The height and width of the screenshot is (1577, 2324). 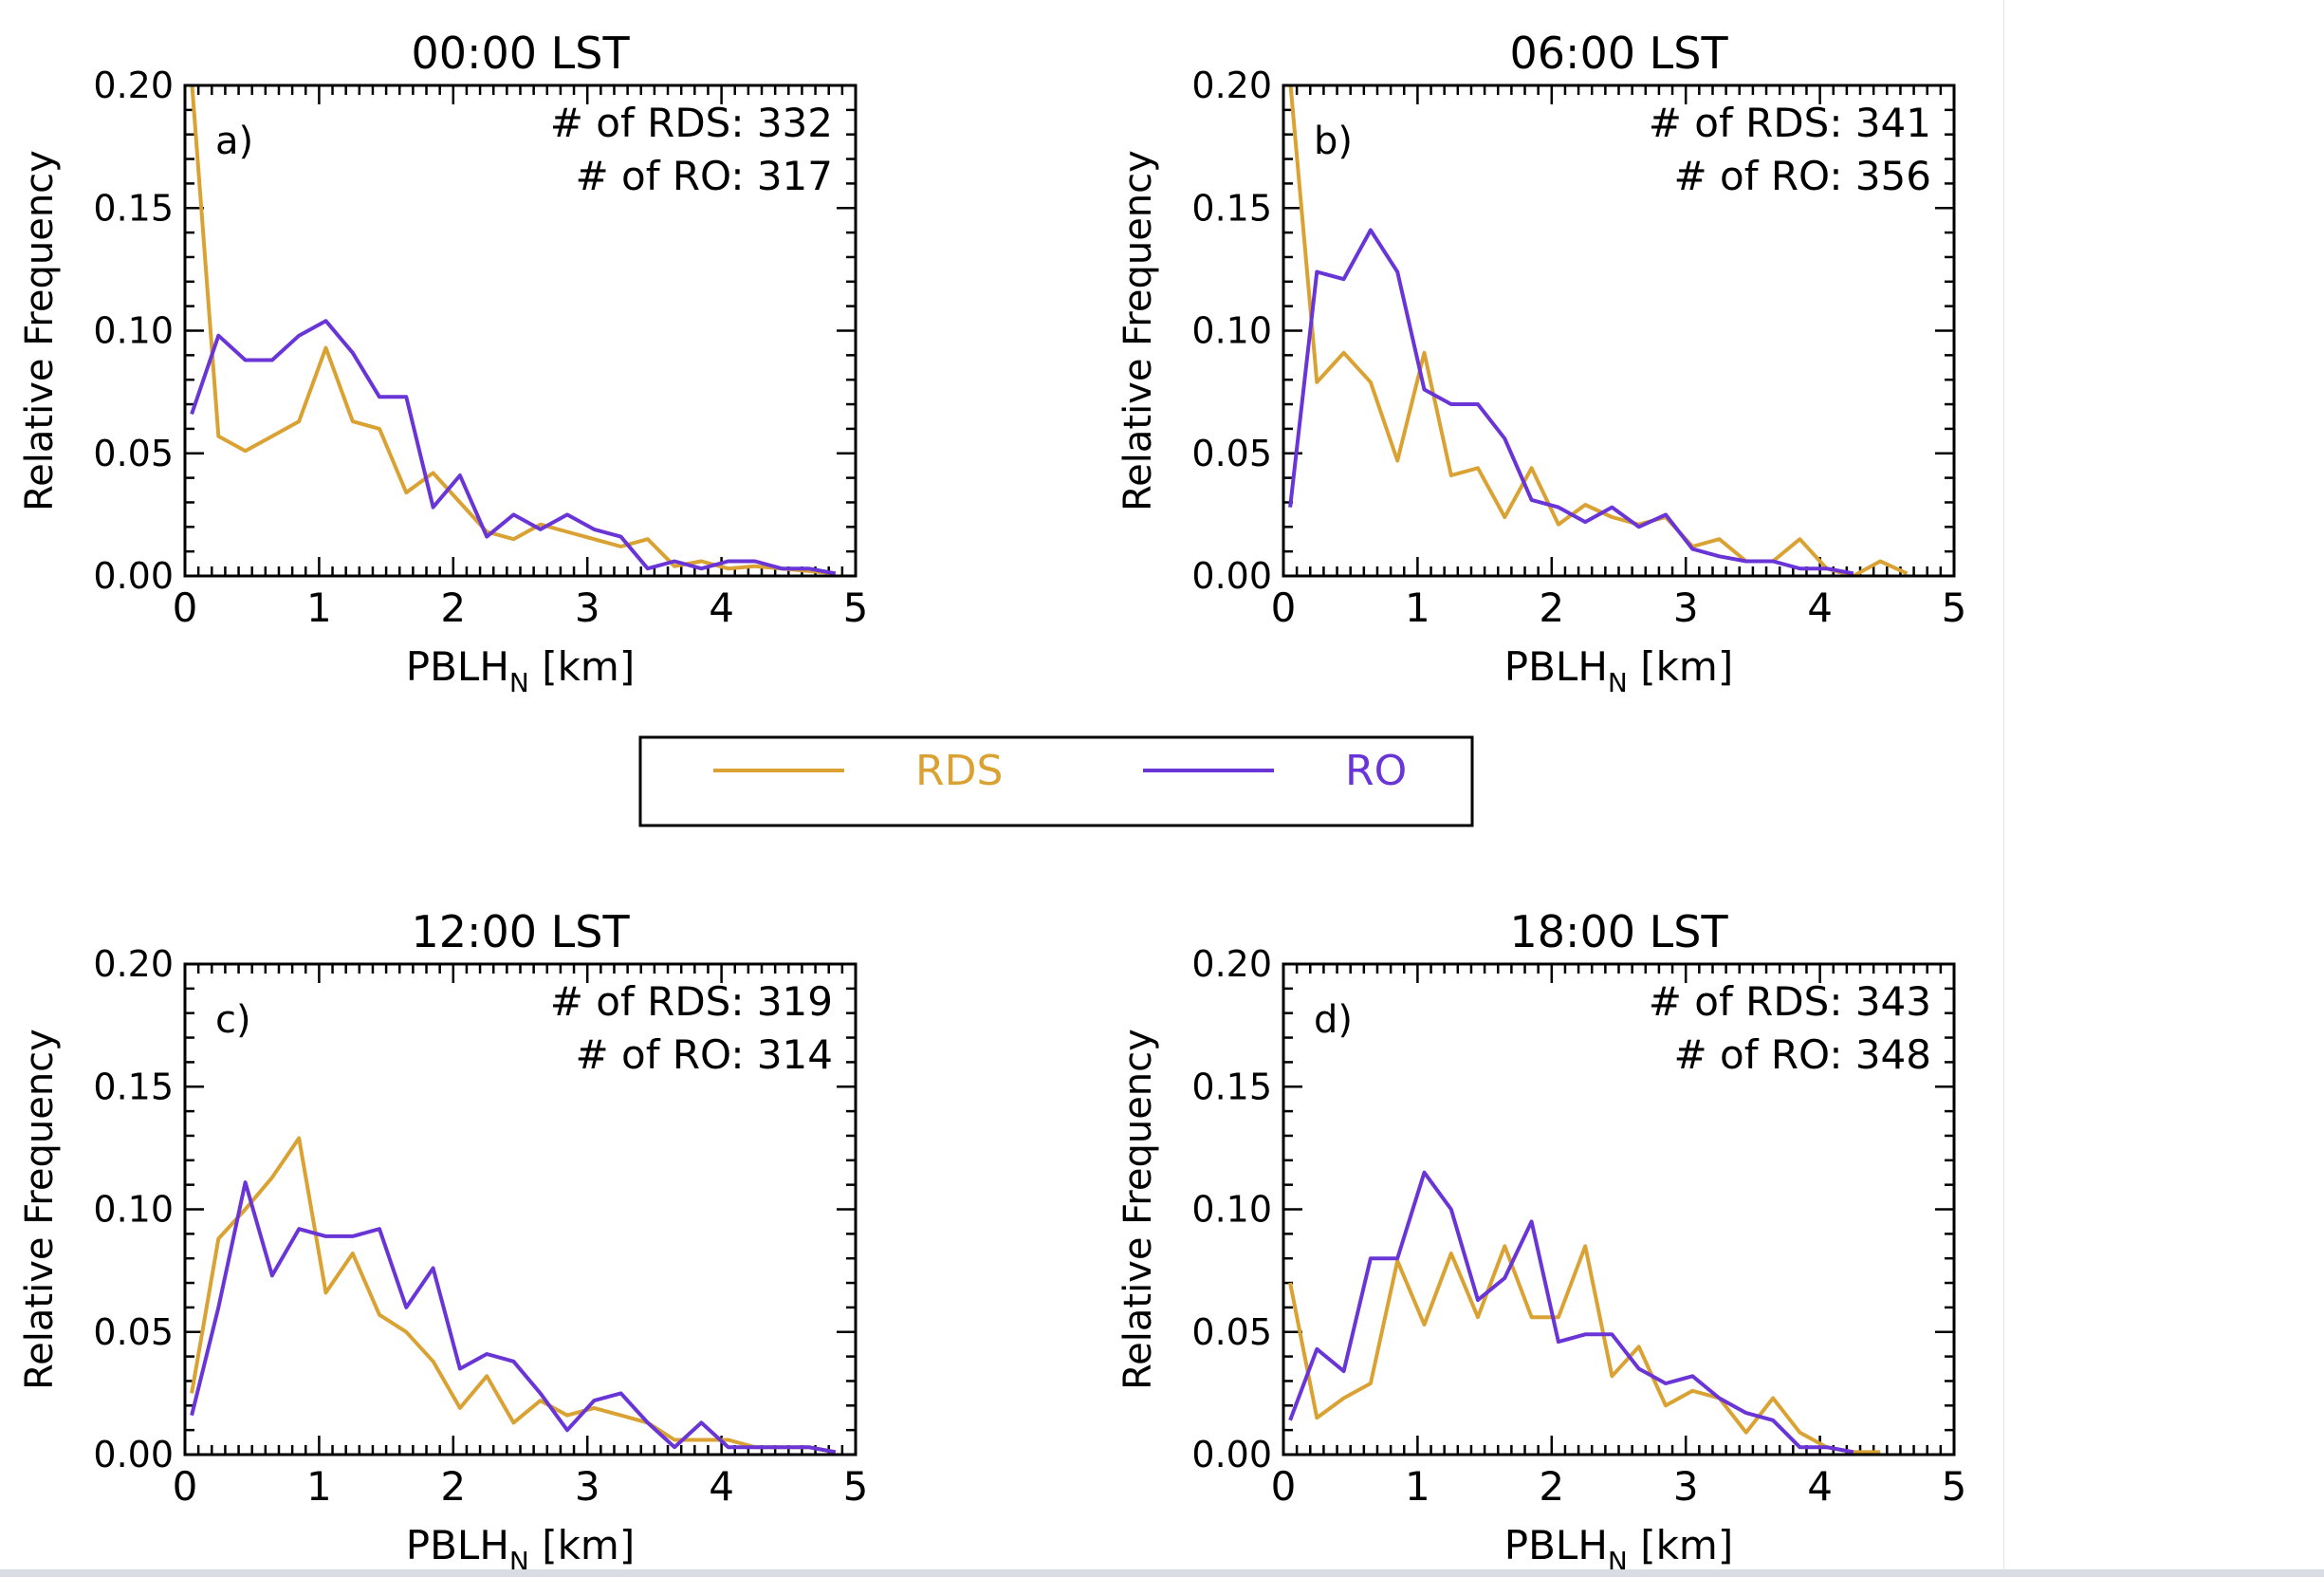 I want to click on panel-title: 12:00 LST, so click(x=520, y=931).